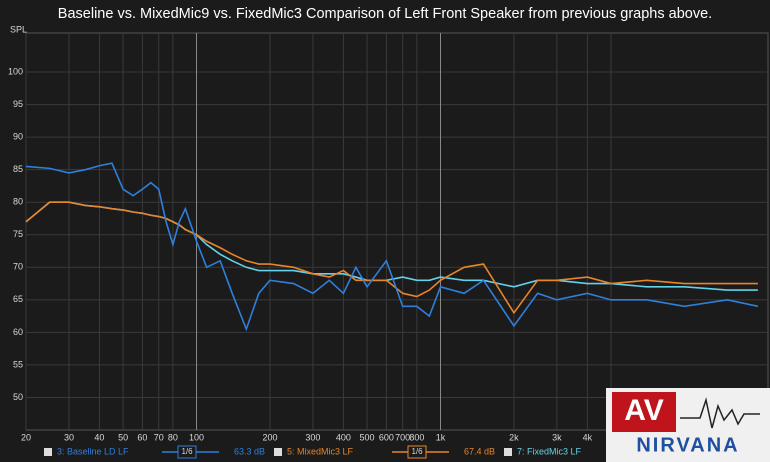  Describe the element at coordinates (367, 437) in the screenshot. I see `x-tick-label: 500` at that location.